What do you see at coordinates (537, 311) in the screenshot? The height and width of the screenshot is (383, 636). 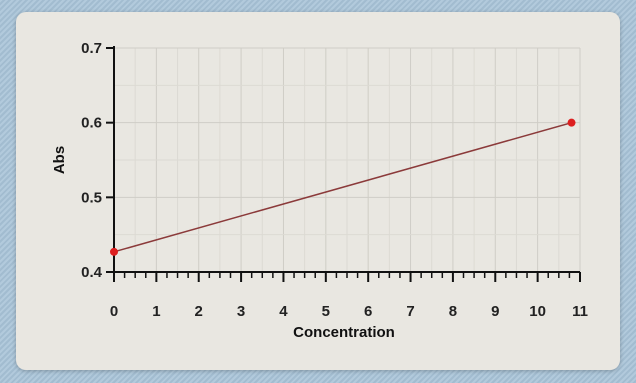 I see `x-tick-label: 10` at bounding box center [537, 311].